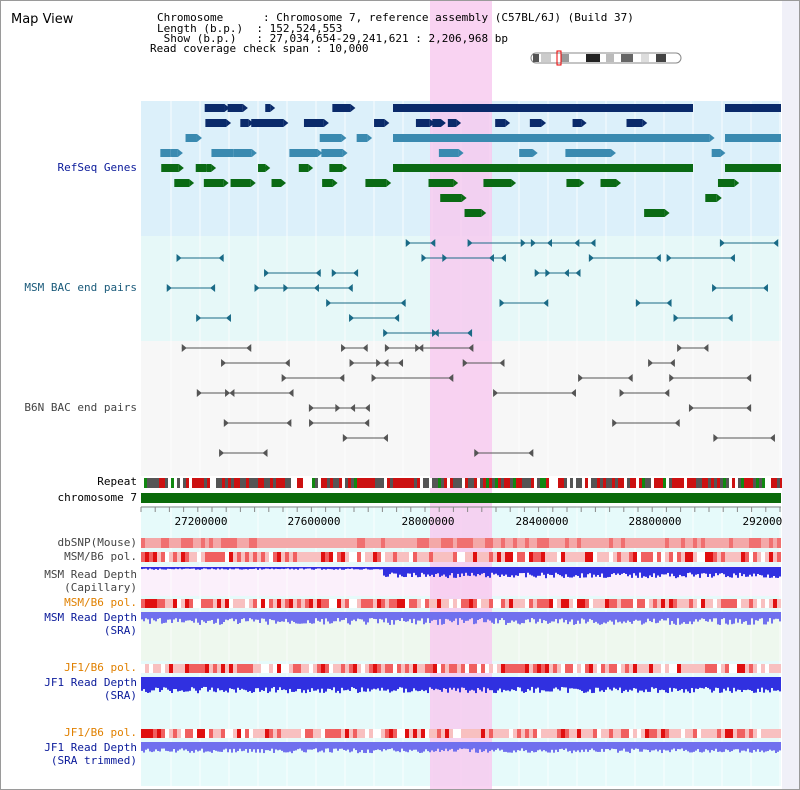 This screenshot has width=800, height=790. Describe the element at coordinates (536, 58) in the screenshot. I see `ideogram-band` at that location.